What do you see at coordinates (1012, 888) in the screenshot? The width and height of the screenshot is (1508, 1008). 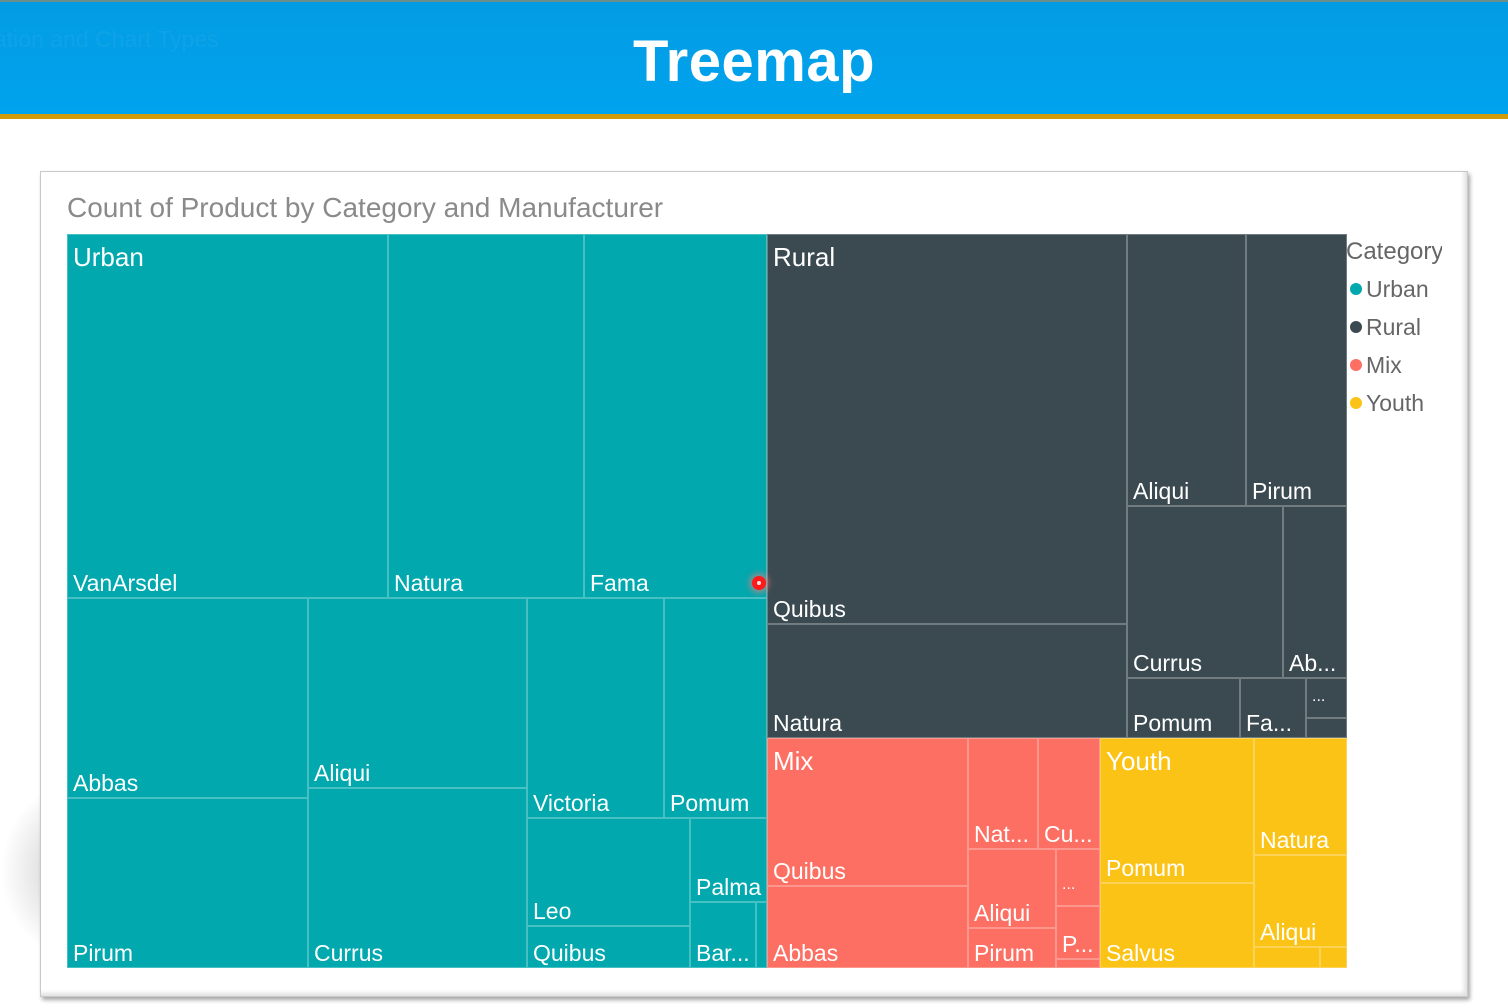 I see `treemap-tile-mix: Aliqui` at bounding box center [1012, 888].